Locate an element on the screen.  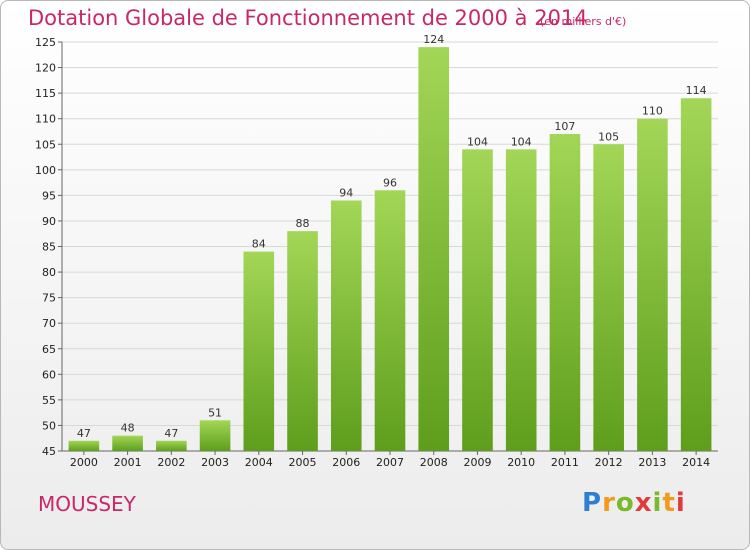
logo-letter: P is located at coordinates (592, 503).